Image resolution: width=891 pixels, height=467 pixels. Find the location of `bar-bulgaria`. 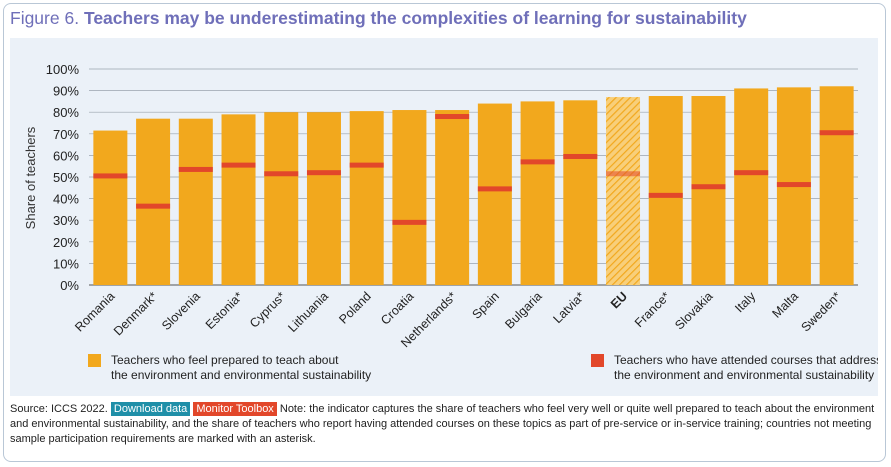

bar-bulgaria is located at coordinates (537, 193).